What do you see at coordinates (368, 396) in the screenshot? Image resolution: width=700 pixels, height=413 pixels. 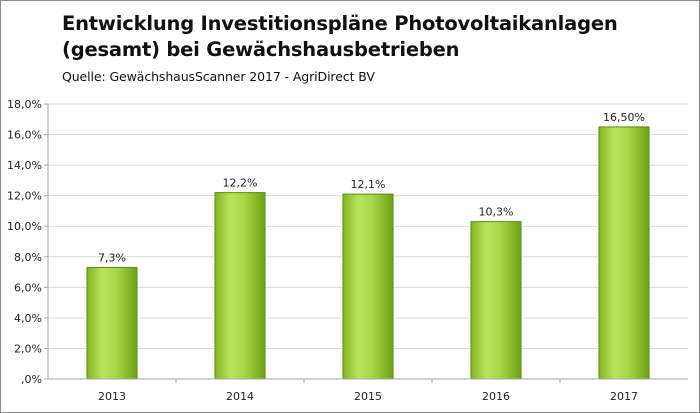 I see `x-tick-label: 2015` at bounding box center [368, 396].